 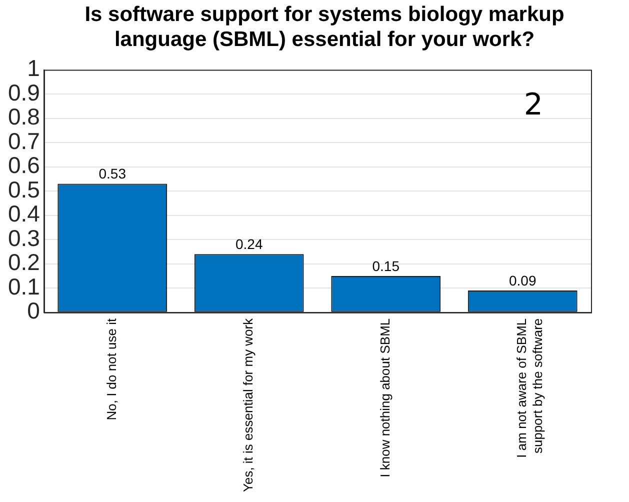 I want to click on x-tick-label: I am not aware of SBML support by the software, so click(x=529, y=388).